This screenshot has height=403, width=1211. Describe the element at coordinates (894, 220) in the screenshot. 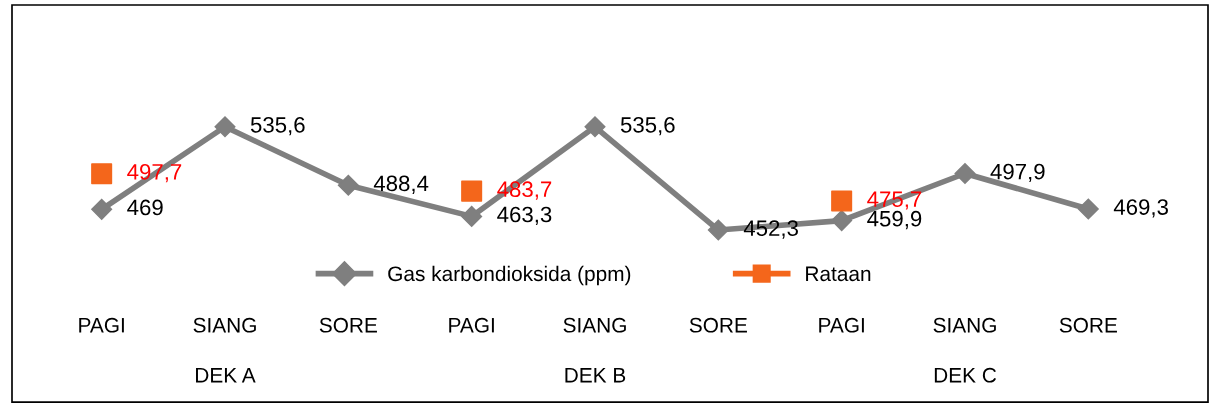

I see `data-label: 459,9` at that location.